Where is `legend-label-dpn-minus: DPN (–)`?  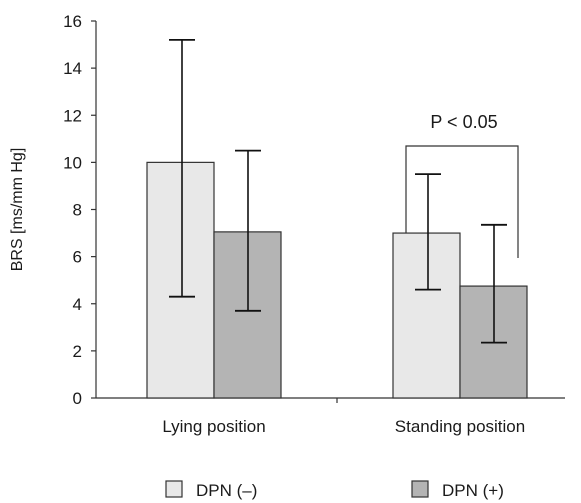 legend-label-dpn-minus: DPN (–) is located at coordinates (226, 490).